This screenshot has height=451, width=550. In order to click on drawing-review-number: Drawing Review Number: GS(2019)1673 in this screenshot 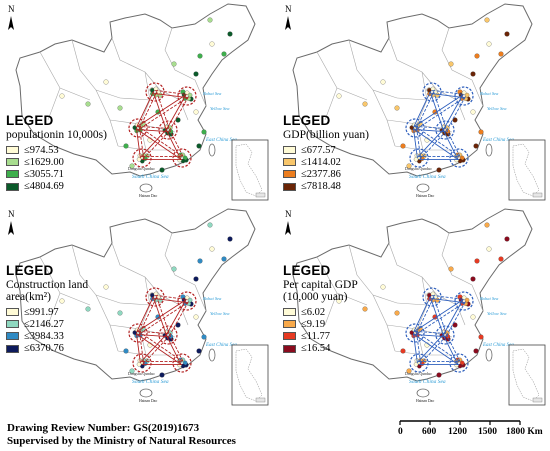, I will do `click(103, 428)`.